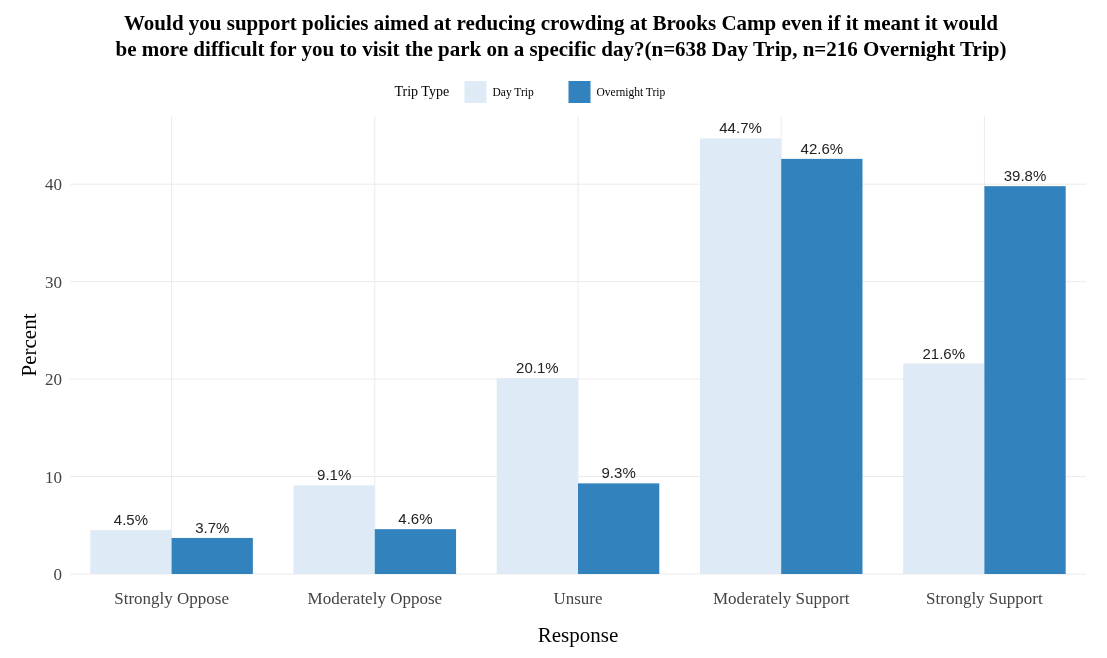 This screenshot has height=658, width=1107. I want to click on data-label: 44.7%, so click(740, 128).